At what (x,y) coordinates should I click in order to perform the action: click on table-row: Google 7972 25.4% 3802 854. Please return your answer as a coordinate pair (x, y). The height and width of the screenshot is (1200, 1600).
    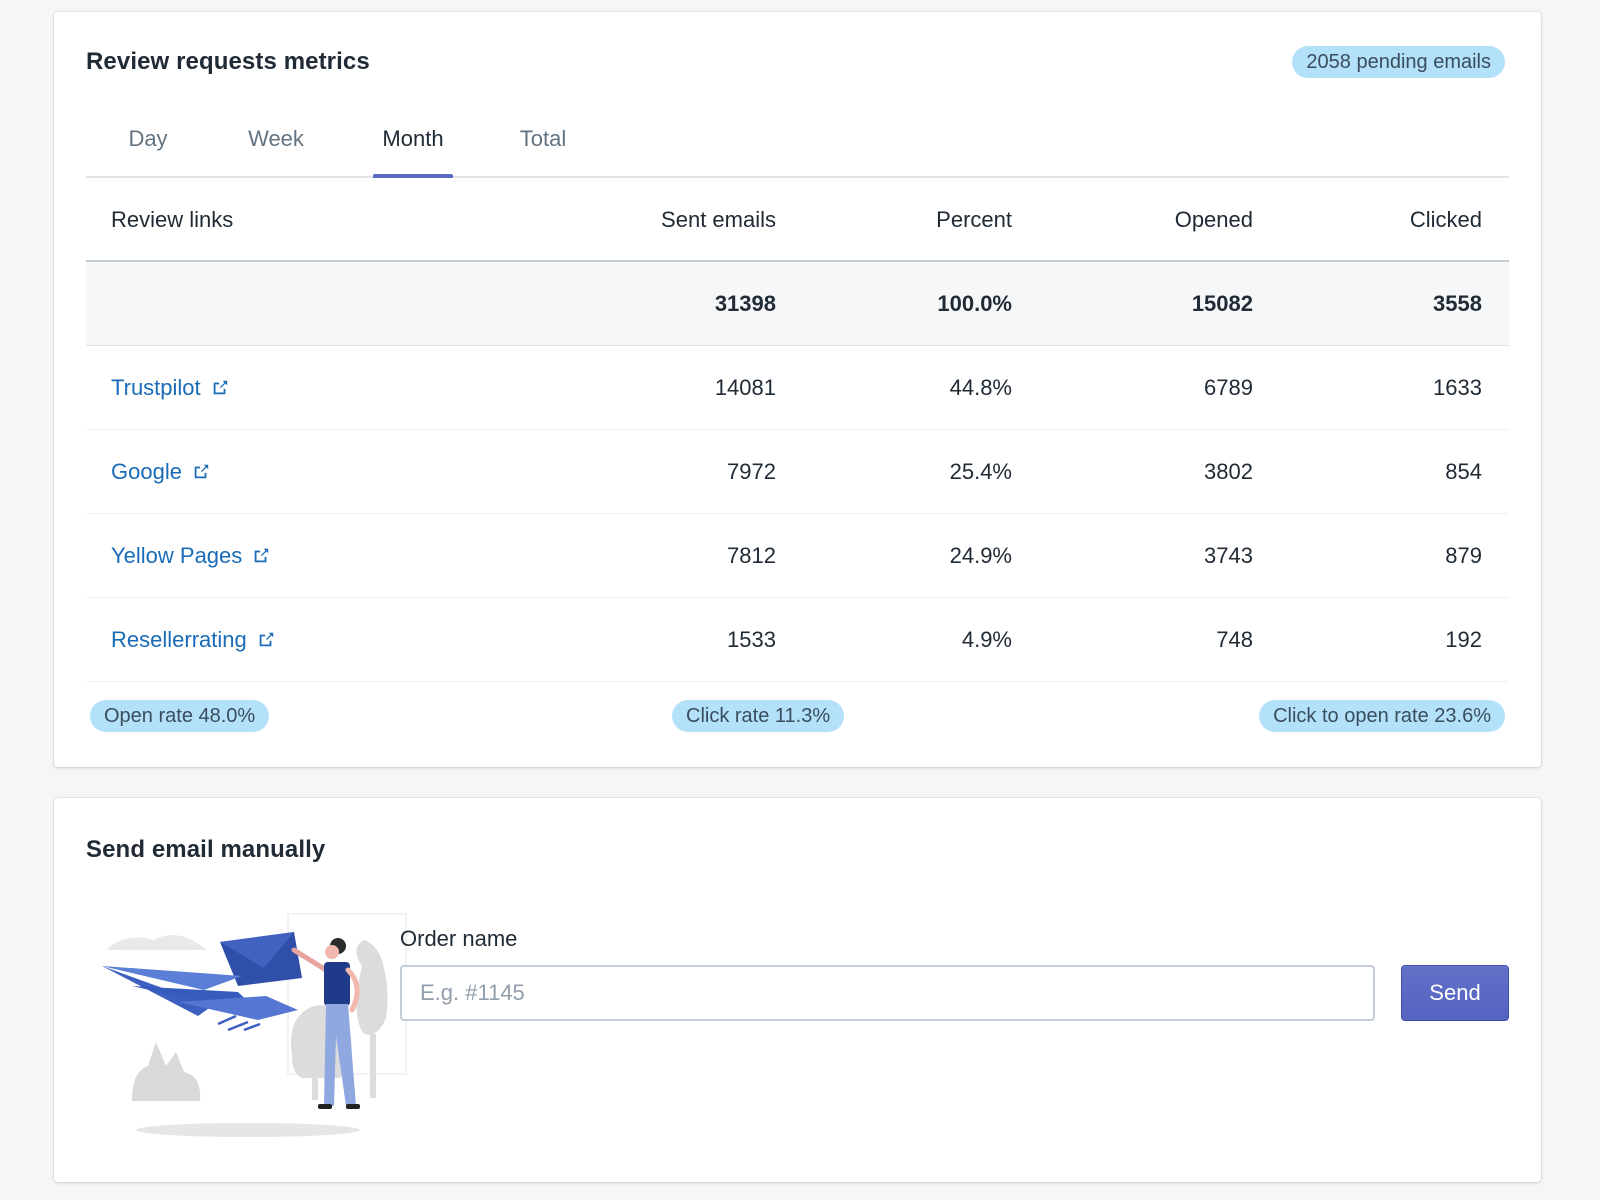
    Looking at the image, I should click on (797, 472).